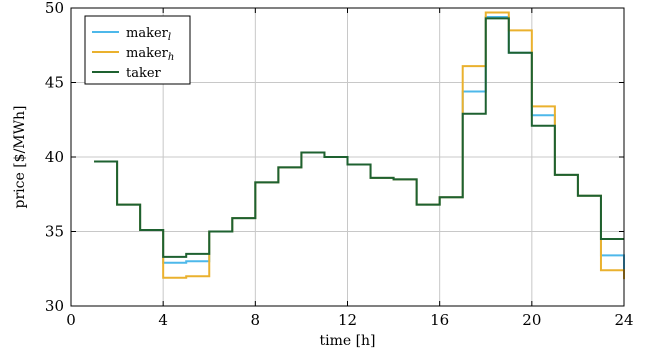  Describe the element at coordinates (347, 341) in the screenshot. I see `x-axis-label: time [h]` at that location.